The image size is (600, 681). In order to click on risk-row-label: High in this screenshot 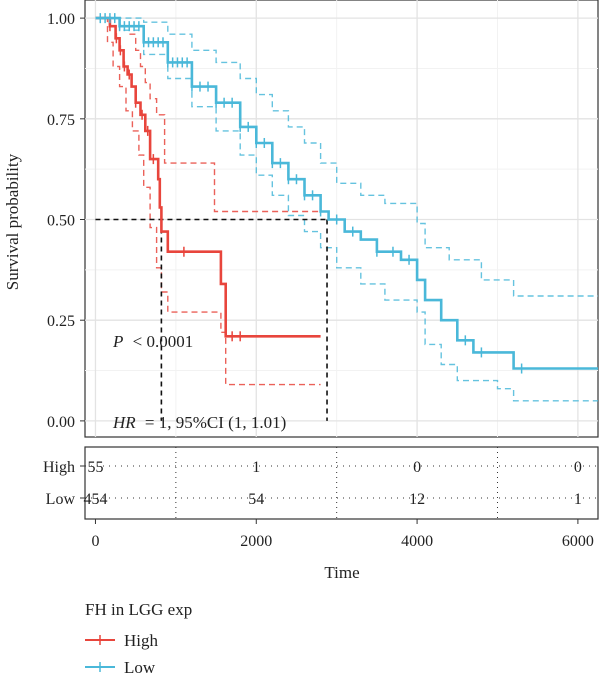, I will do `click(59, 467)`.